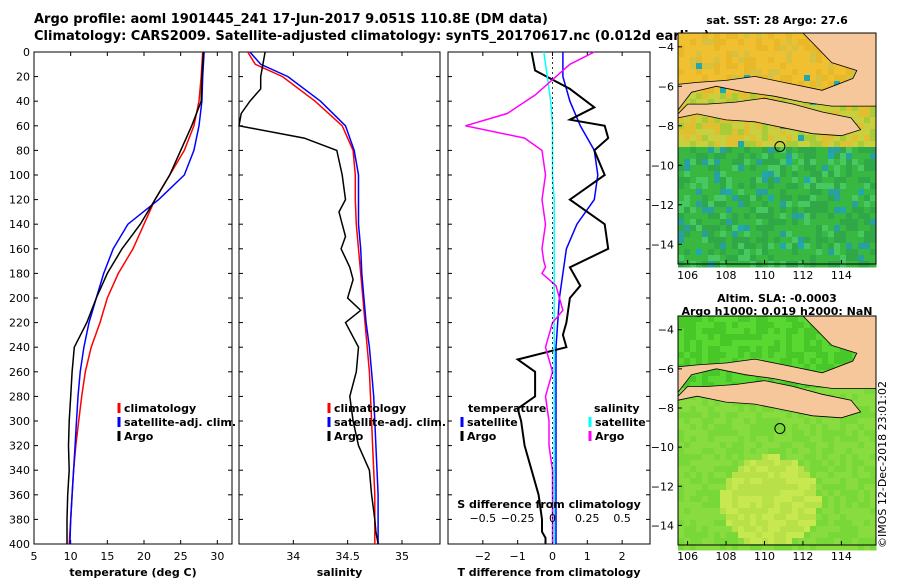  What do you see at coordinates (662, 205) in the screenshot?
I see `map-y-tick-label: −12` at bounding box center [662, 205].